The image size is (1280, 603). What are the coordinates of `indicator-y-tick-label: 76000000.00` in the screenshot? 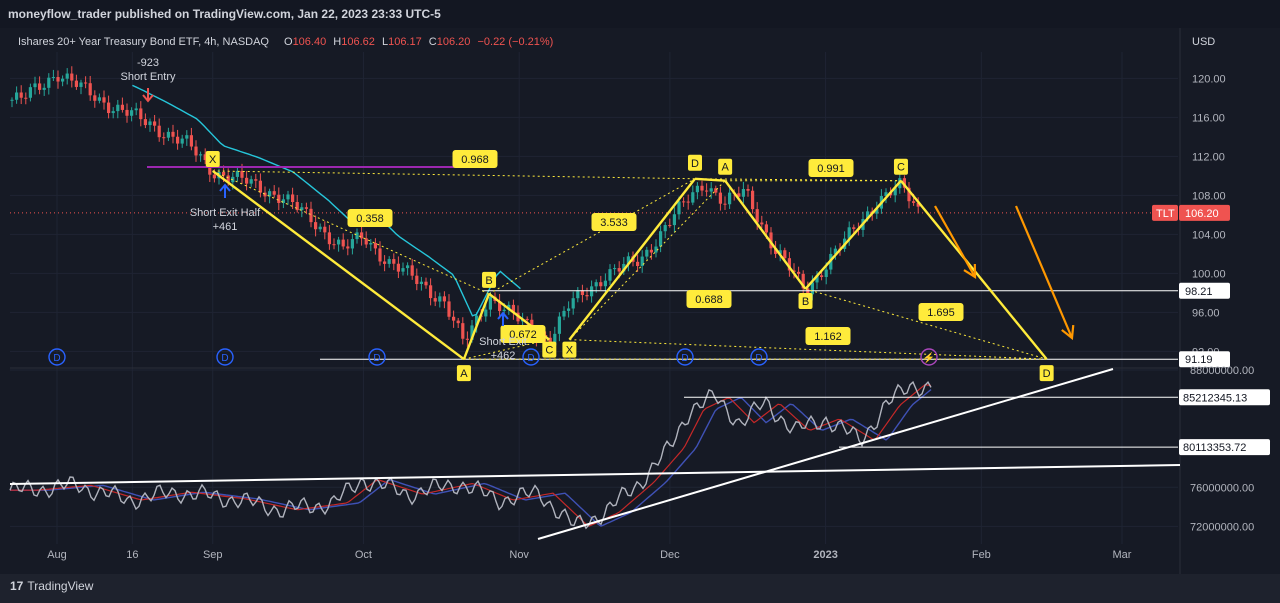 It's located at (1222, 488).